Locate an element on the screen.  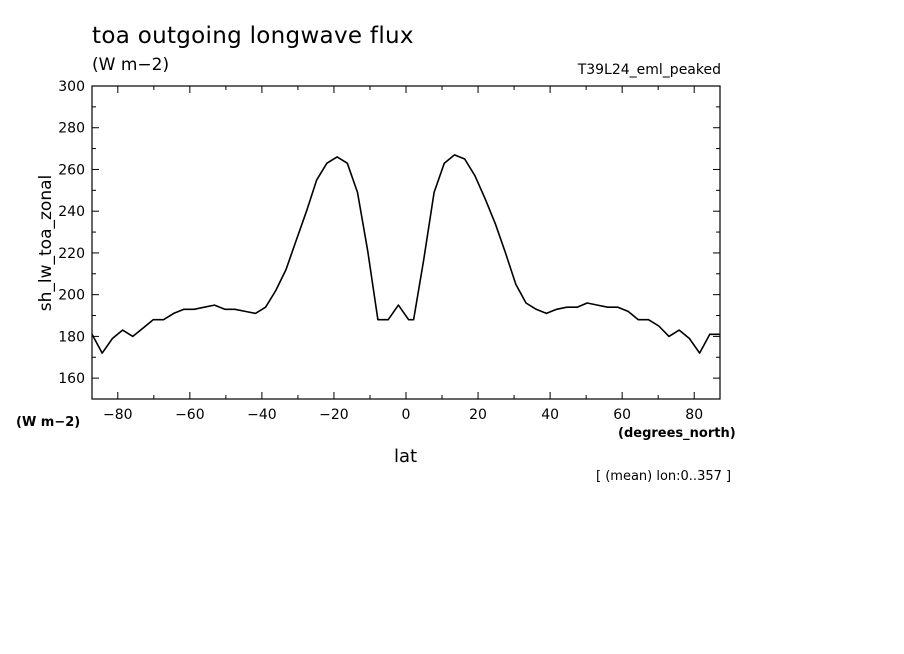
x-tick-label: 0 is located at coordinates (406, 415).